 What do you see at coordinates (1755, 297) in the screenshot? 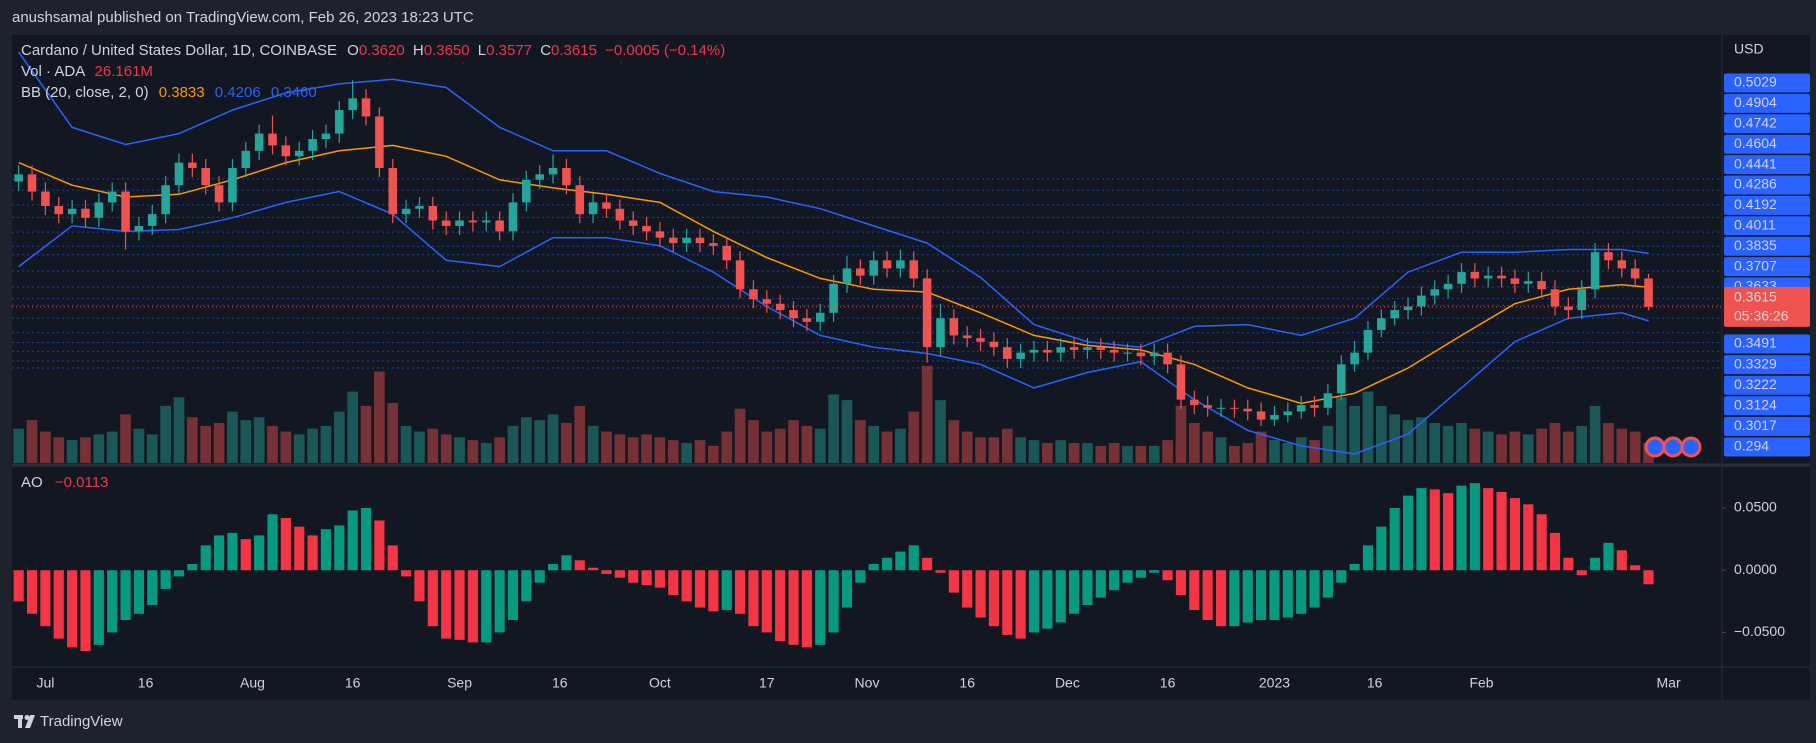
I see `last-price-label: 0.3615` at bounding box center [1755, 297].